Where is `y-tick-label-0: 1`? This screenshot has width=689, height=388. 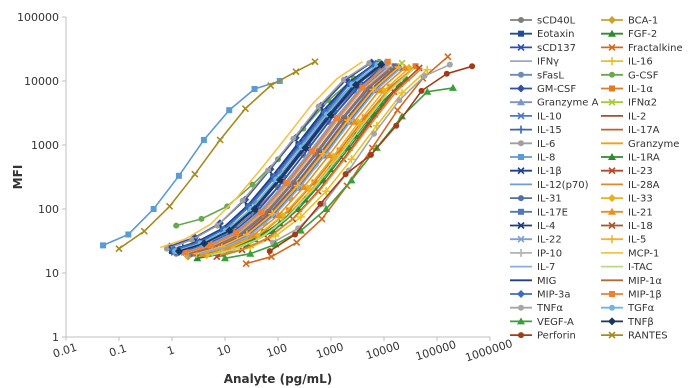 y-tick-label-0: 1 is located at coordinates (55, 337).